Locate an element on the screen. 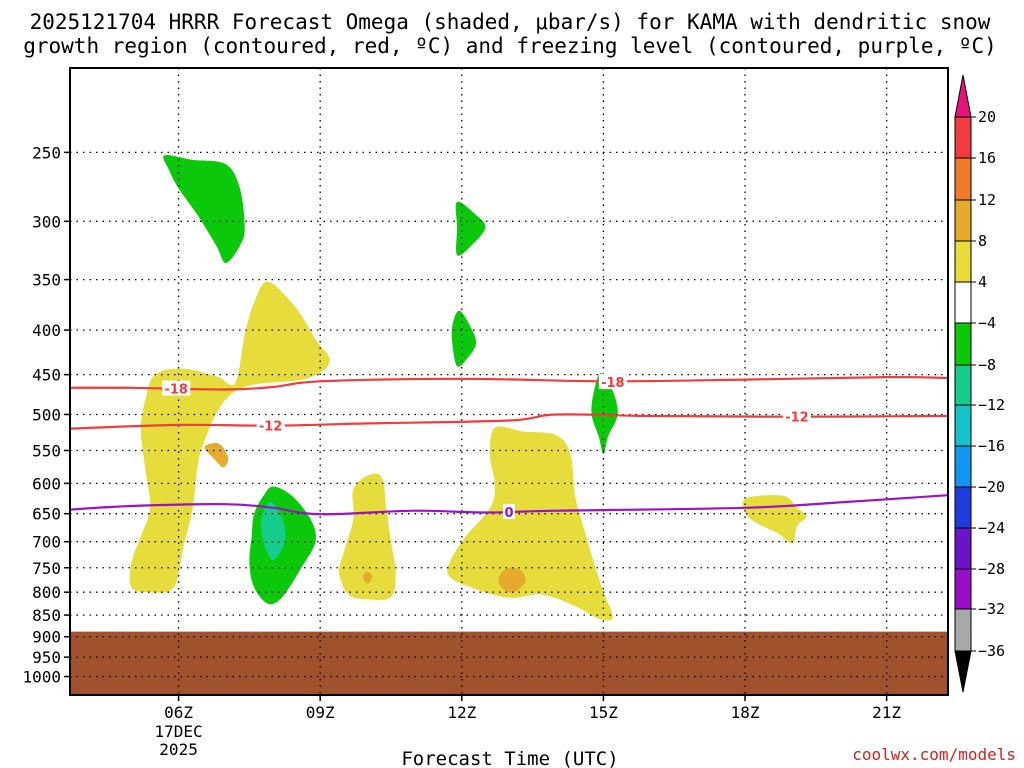 The width and height of the screenshot is (1024, 768). y-tick-label: 450 is located at coordinates (46, 375).